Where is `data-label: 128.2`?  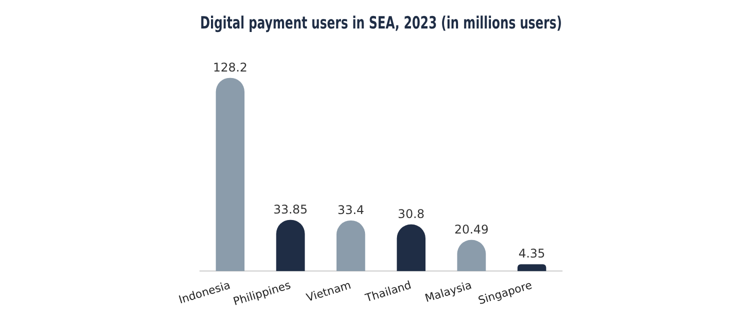 data-label: 128.2 is located at coordinates (230, 67).